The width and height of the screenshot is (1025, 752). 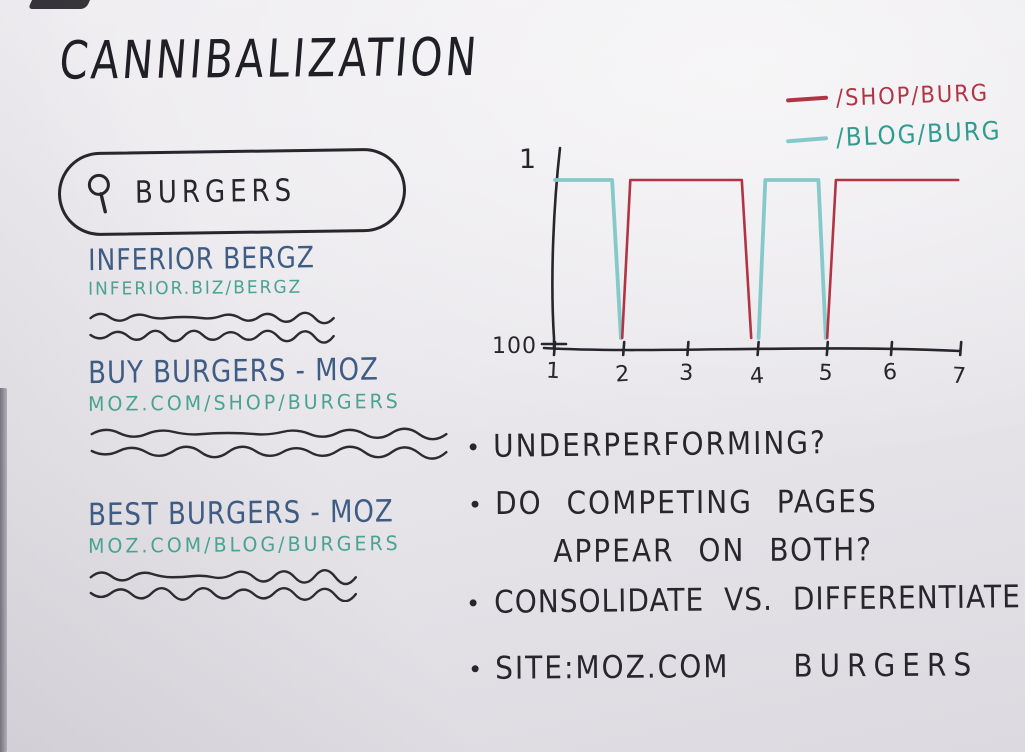 What do you see at coordinates (244, 403) in the screenshot?
I see `result-url: MOZ.COM/SHOP/BURGERS` at bounding box center [244, 403].